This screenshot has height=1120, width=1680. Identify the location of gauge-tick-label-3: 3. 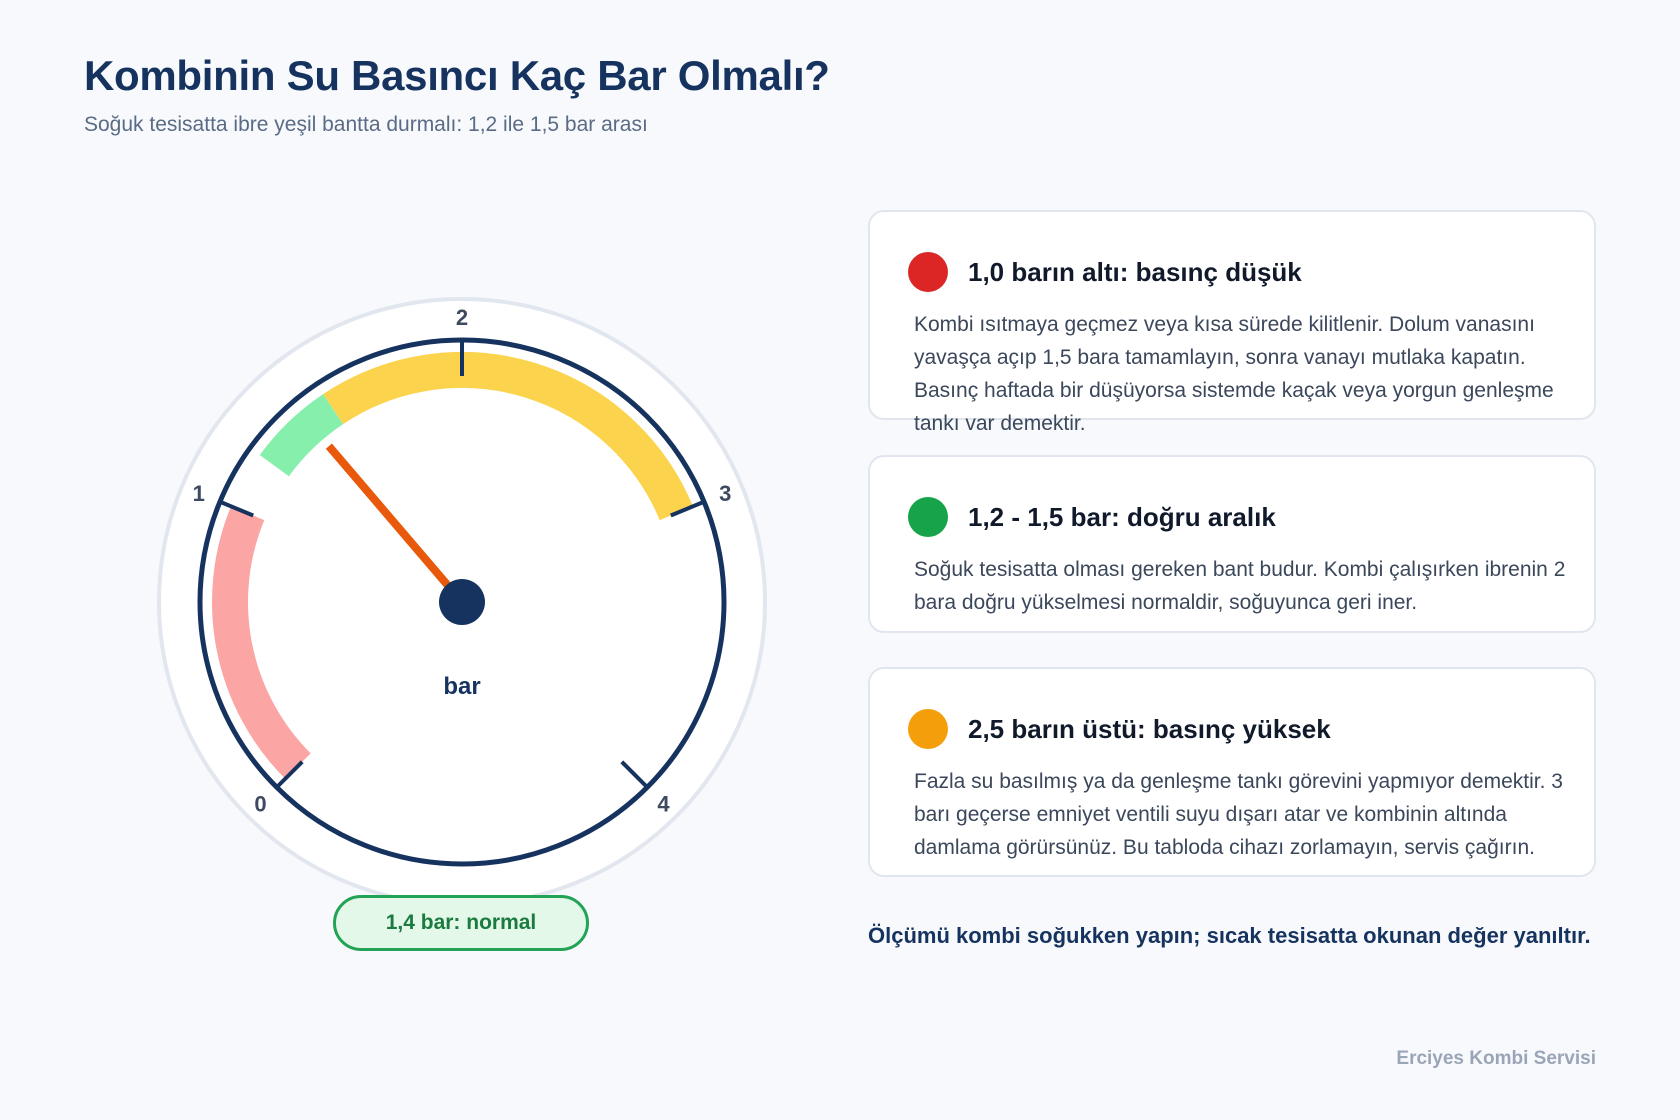
(725, 493).